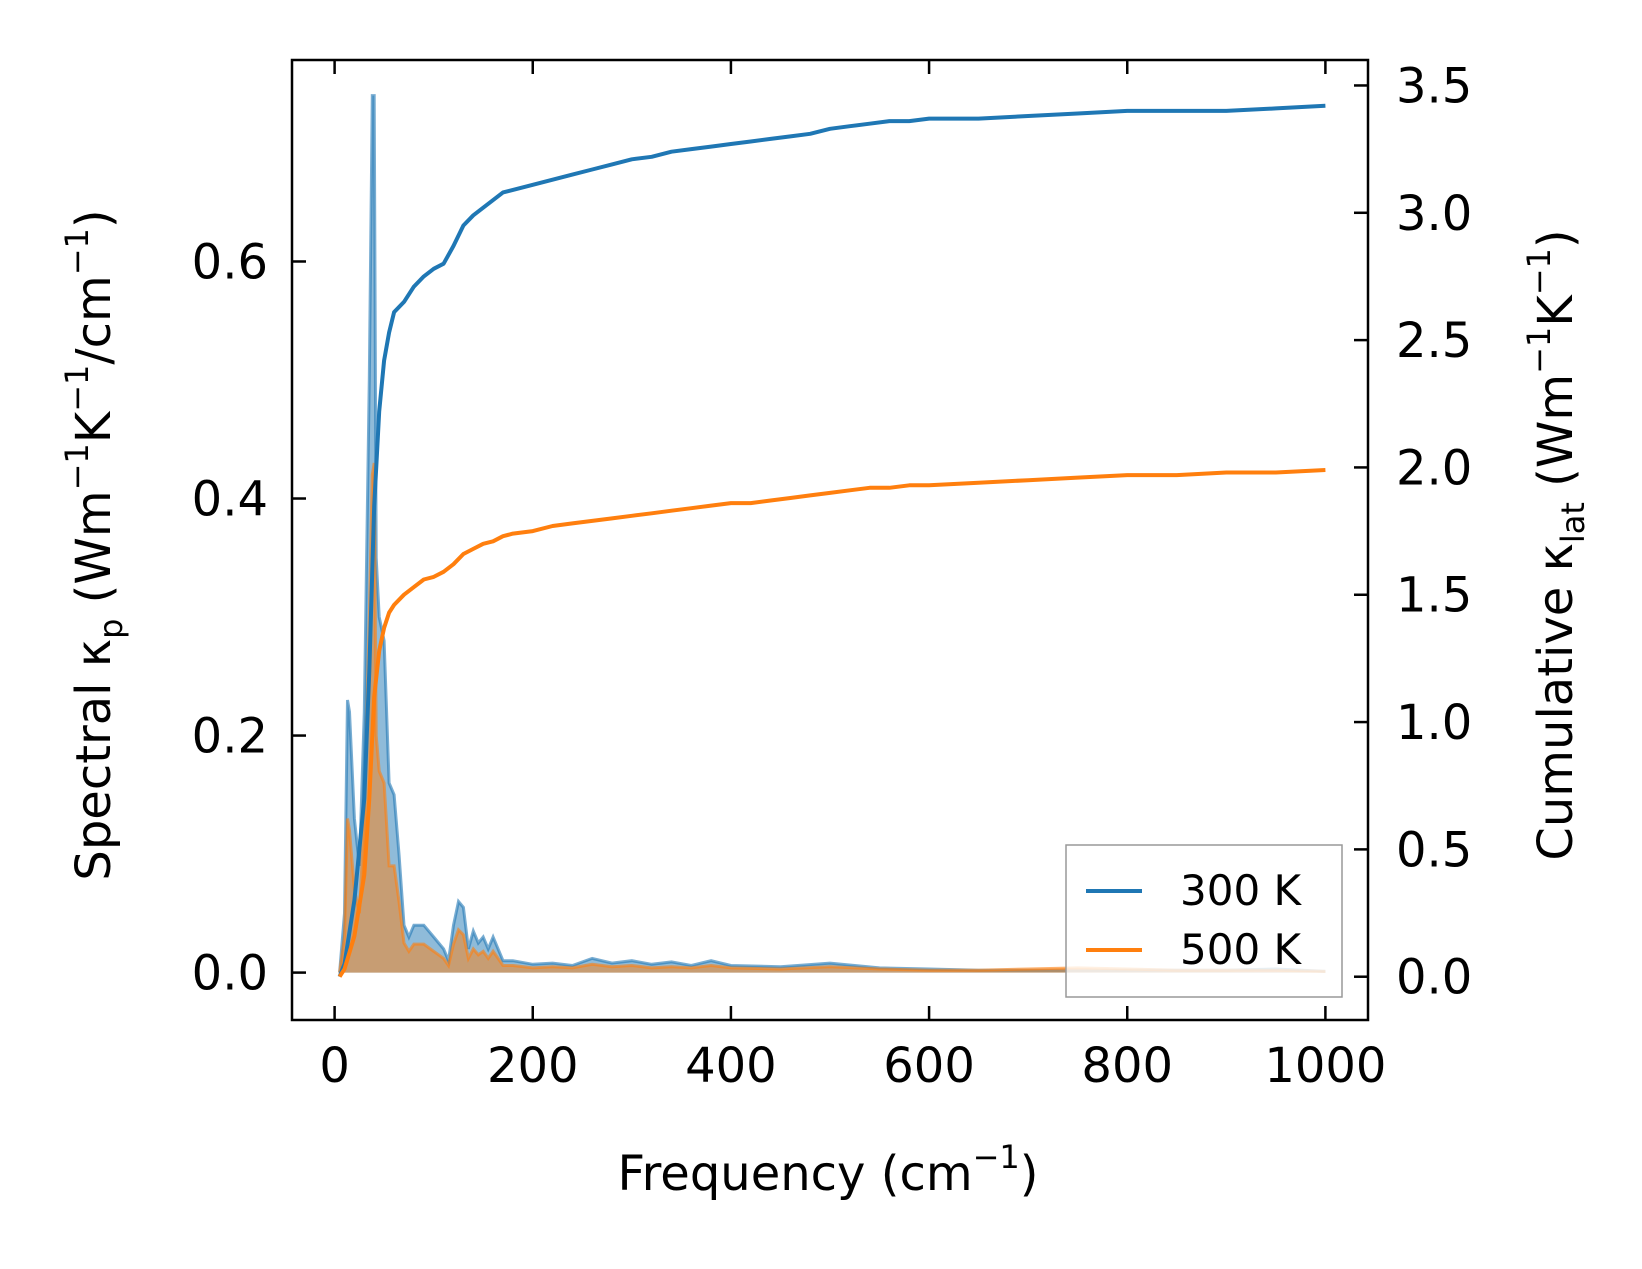  Describe the element at coordinates (1241, 890) in the screenshot. I see `legend-label-300k: 300 K` at that location.